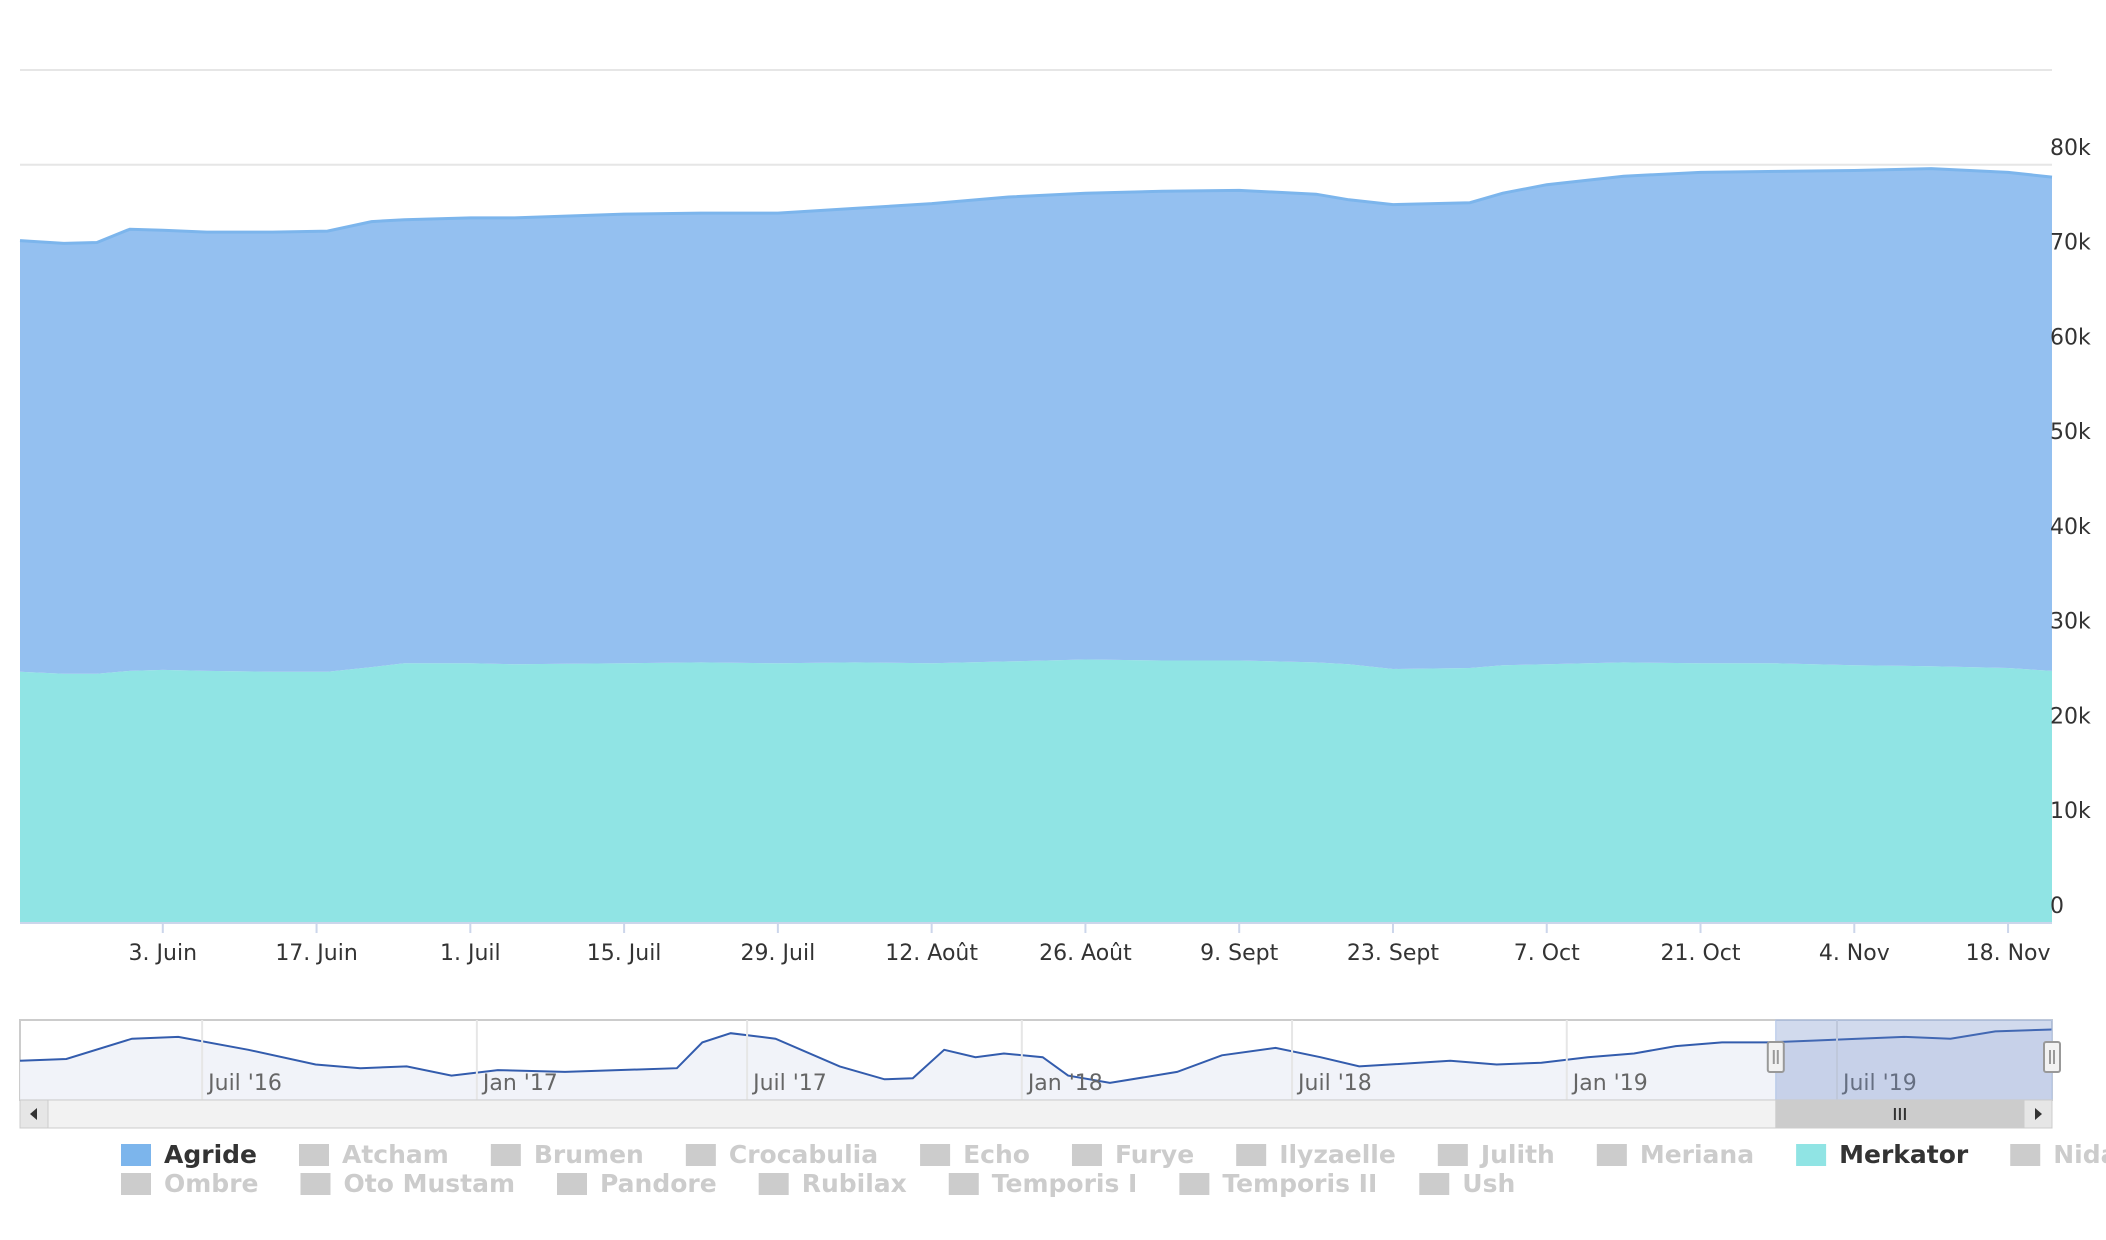 This screenshot has width=2106, height=1240. Describe the element at coordinates (244, 1083) in the screenshot. I see `navigator-tick-label: Juil '16` at that location.